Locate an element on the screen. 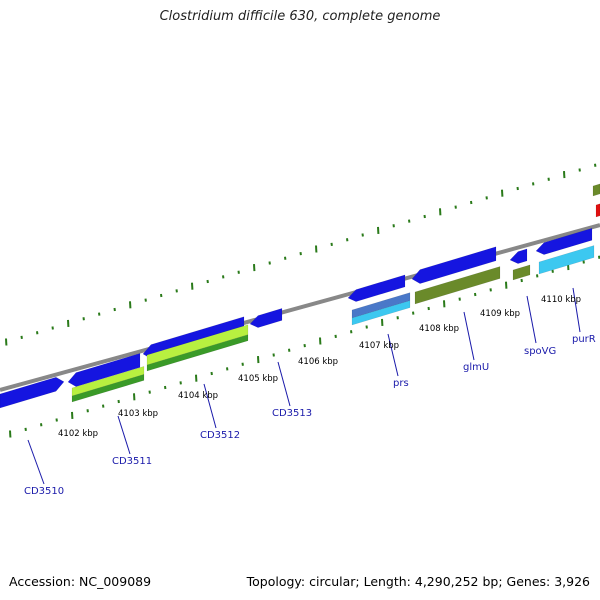  gene-label: purR is located at coordinates (584, 339).